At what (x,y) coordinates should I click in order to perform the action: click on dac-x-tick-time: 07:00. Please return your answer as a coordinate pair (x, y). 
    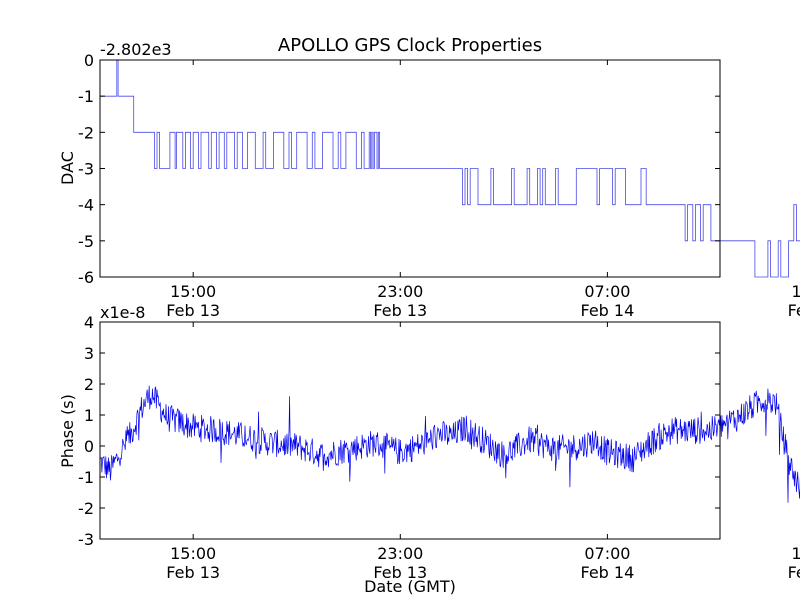
    Looking at the image, I should click on (607, 291).